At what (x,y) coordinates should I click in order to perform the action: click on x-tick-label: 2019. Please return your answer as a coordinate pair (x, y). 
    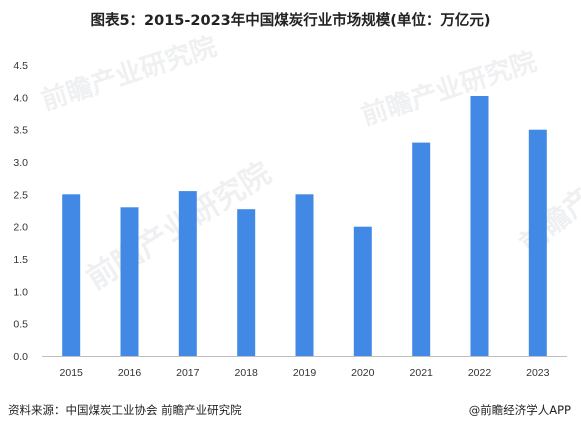
    Looking at the image, I should click on (305, 373).